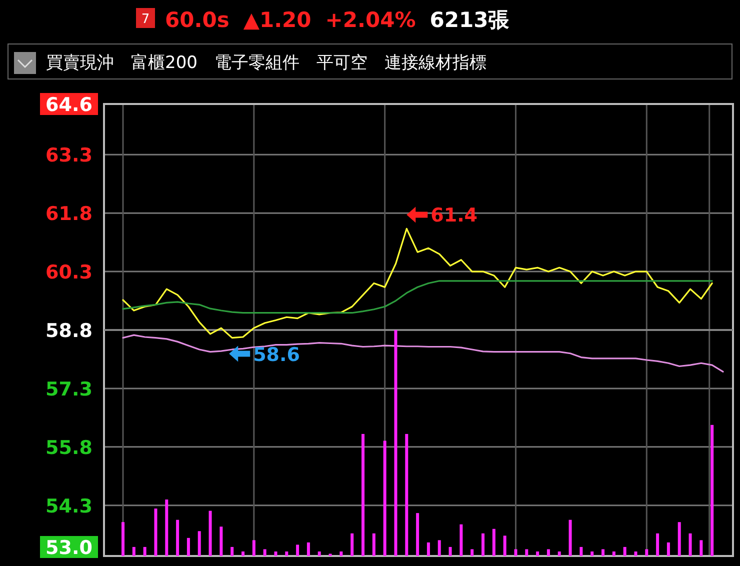 The height and width of the screenshot is (566, 740). What do you see at coordinates (337, 20) in the screenshot?
I see `chart-title: 60.0s ▲1.20 +2.04% 6213張` at bounding box center [337, 20].